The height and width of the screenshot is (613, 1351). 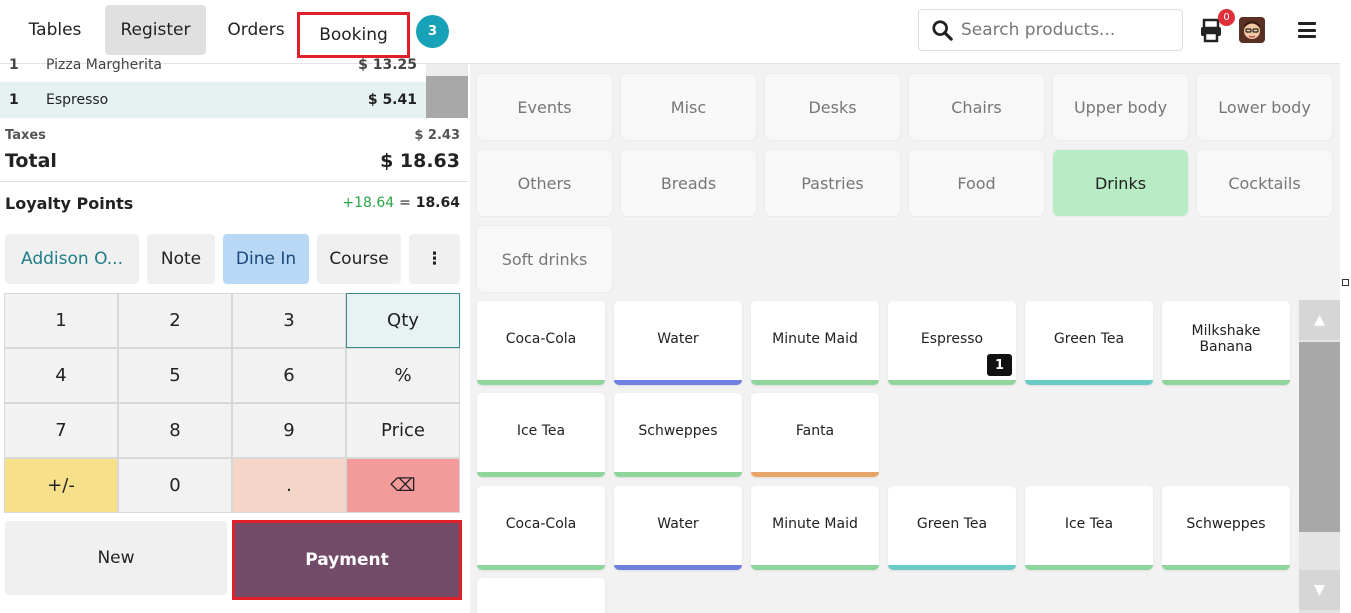 What do you see at coordinates (175, 320) in the screenshot?
I see `numpad-key-2: 2` at bounding box center [175, 320].